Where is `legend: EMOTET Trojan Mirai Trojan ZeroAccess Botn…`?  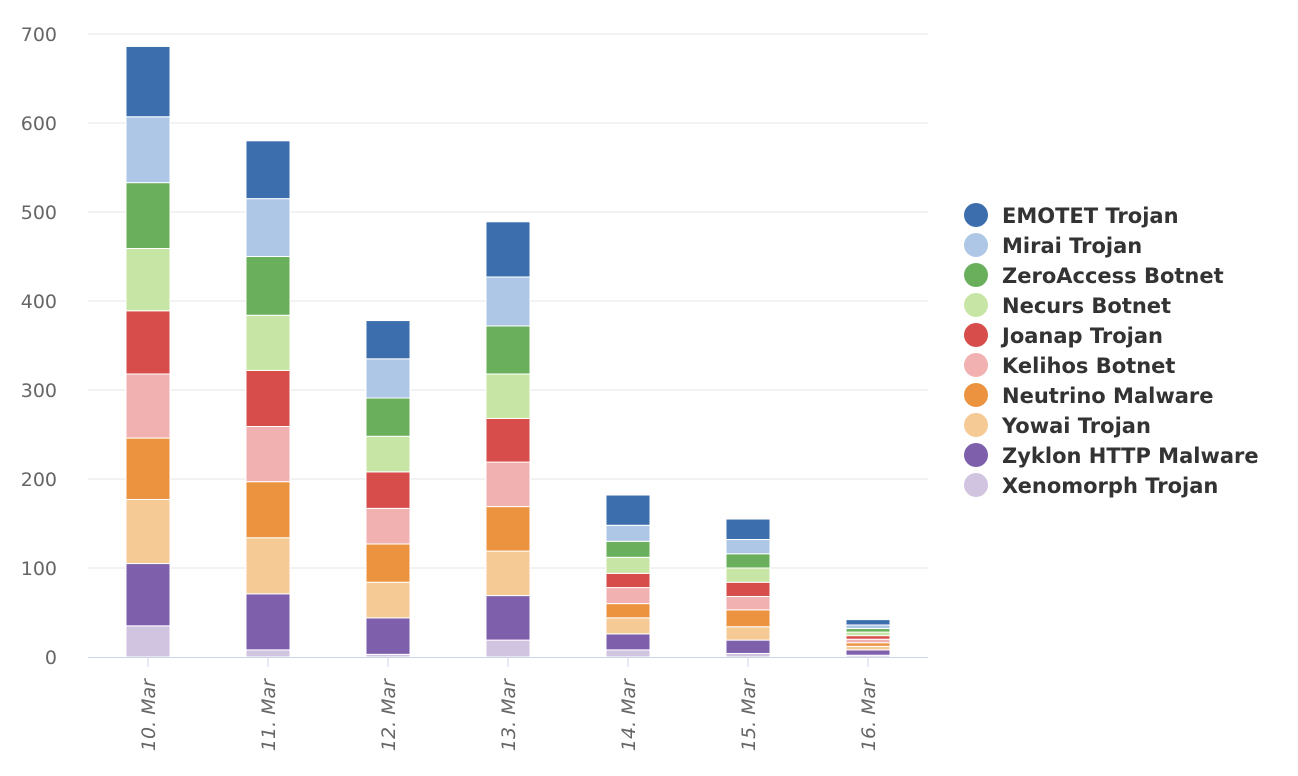
legend: EMOTET Trojan Mirai Trojan ZeroAccess Botn… is located at coordinates (1111, 350).